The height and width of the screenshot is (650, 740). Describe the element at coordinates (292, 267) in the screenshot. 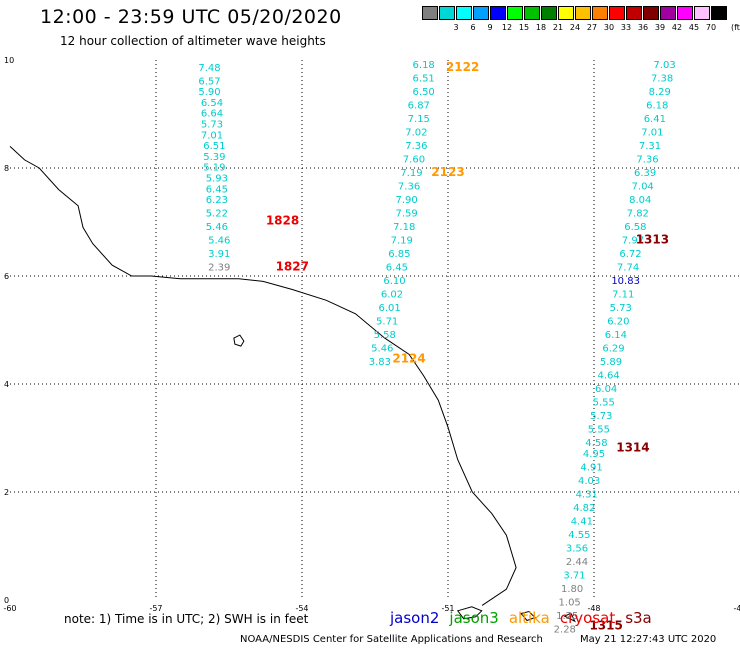

I see `pass-time-label: 1827` at that location.